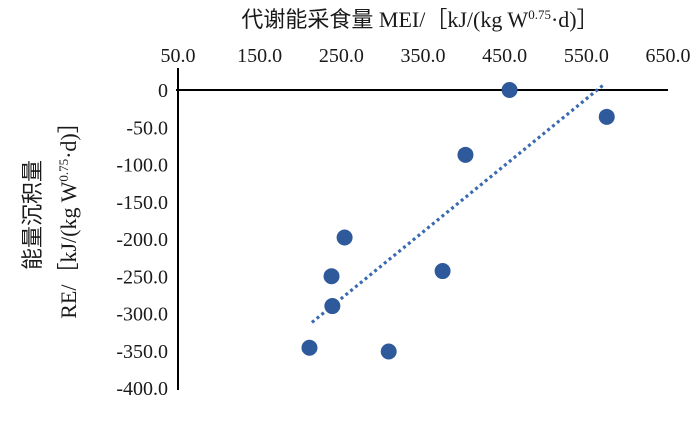  Describe the element at coordinates (586, 56) in the screenshot. I see `x-tick-label: 550.0` at that location.